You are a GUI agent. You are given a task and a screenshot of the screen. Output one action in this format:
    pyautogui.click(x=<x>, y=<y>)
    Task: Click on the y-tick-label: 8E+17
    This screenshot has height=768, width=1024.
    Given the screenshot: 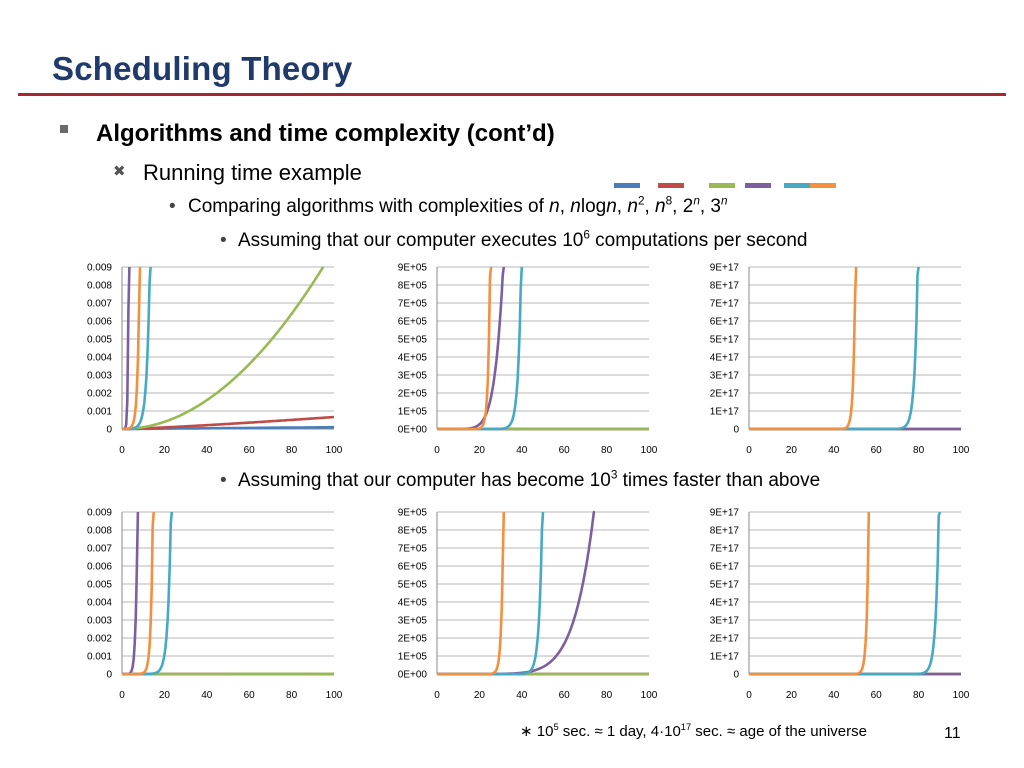 What is the action you would take?
    pyautogui.click(x=725, y=531)
    